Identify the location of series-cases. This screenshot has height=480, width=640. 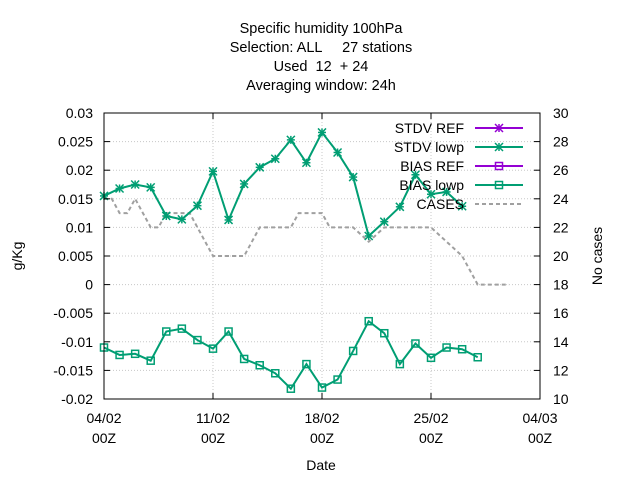
(306, 241).